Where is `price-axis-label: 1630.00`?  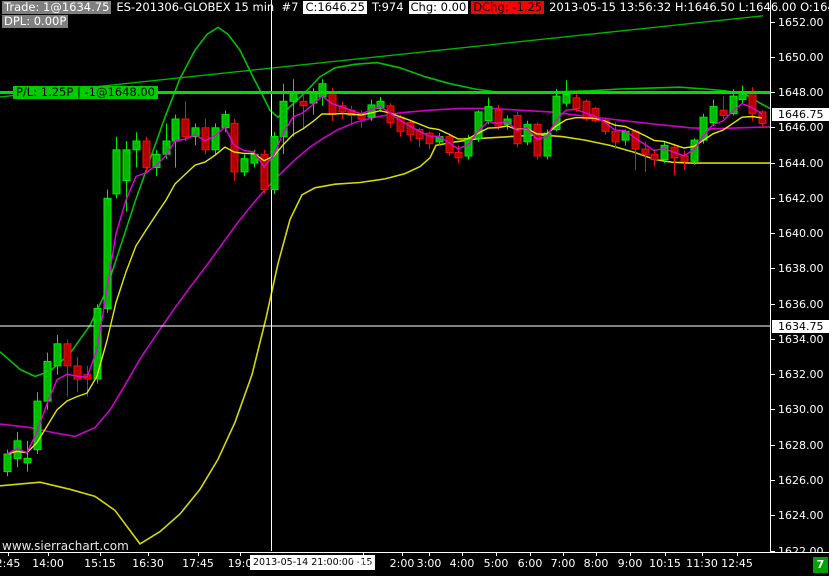
price-axis-label: 1630.00 is located at coordinates (801, 410).